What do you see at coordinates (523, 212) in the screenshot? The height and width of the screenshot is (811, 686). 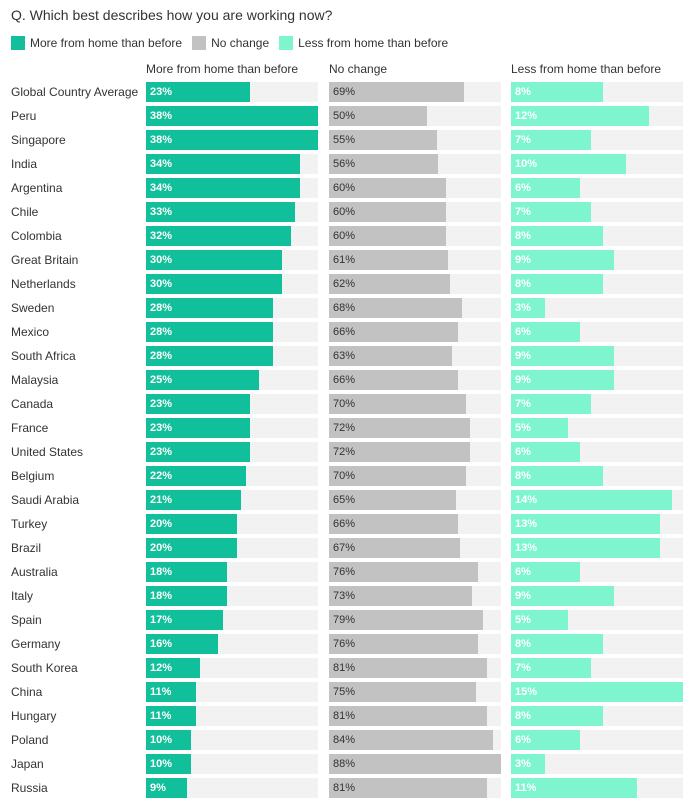 I see `bar-value-label: 7%` at bounding box center [523, 212].